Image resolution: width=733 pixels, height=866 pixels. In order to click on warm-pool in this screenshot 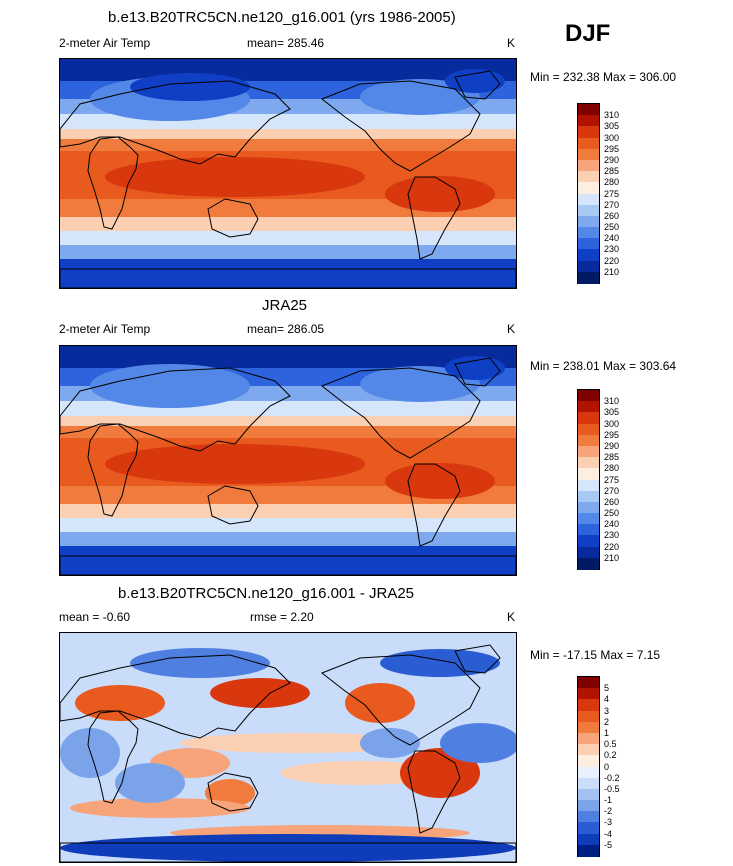, I will do `click(235, 464)`.